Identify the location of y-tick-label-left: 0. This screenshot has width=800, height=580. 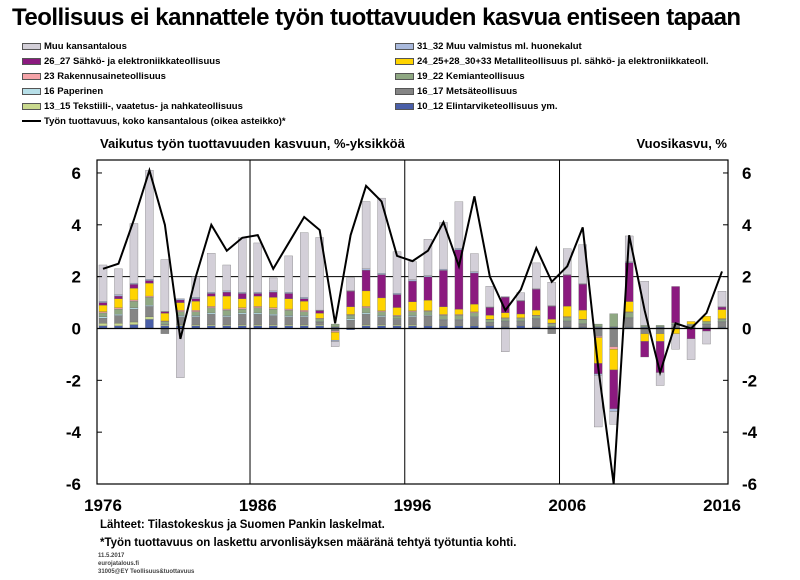
(76, 328).